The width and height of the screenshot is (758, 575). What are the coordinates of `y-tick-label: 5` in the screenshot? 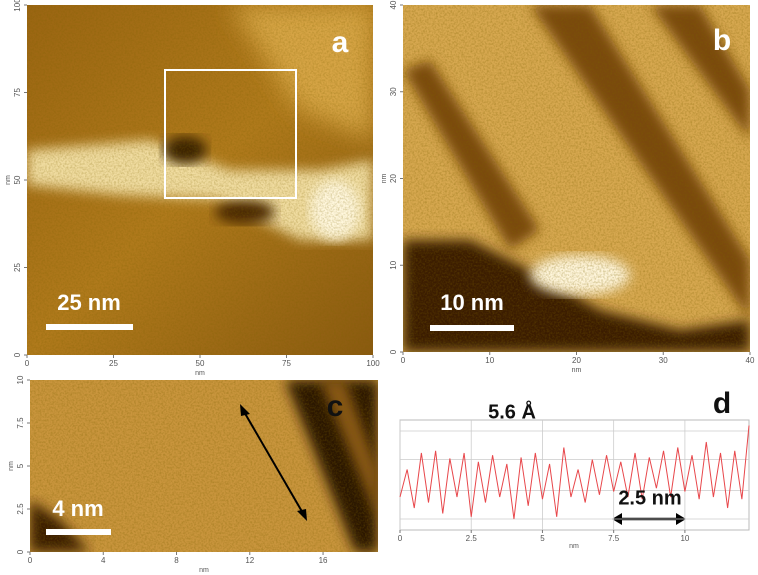 It's located at (20, 465).